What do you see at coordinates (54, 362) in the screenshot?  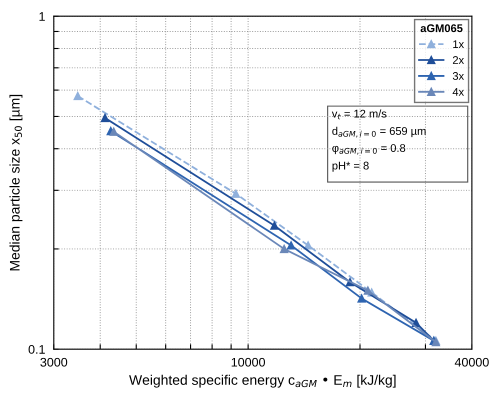 I see `x-tick-label: 3000` at bounding box center [54, 362].